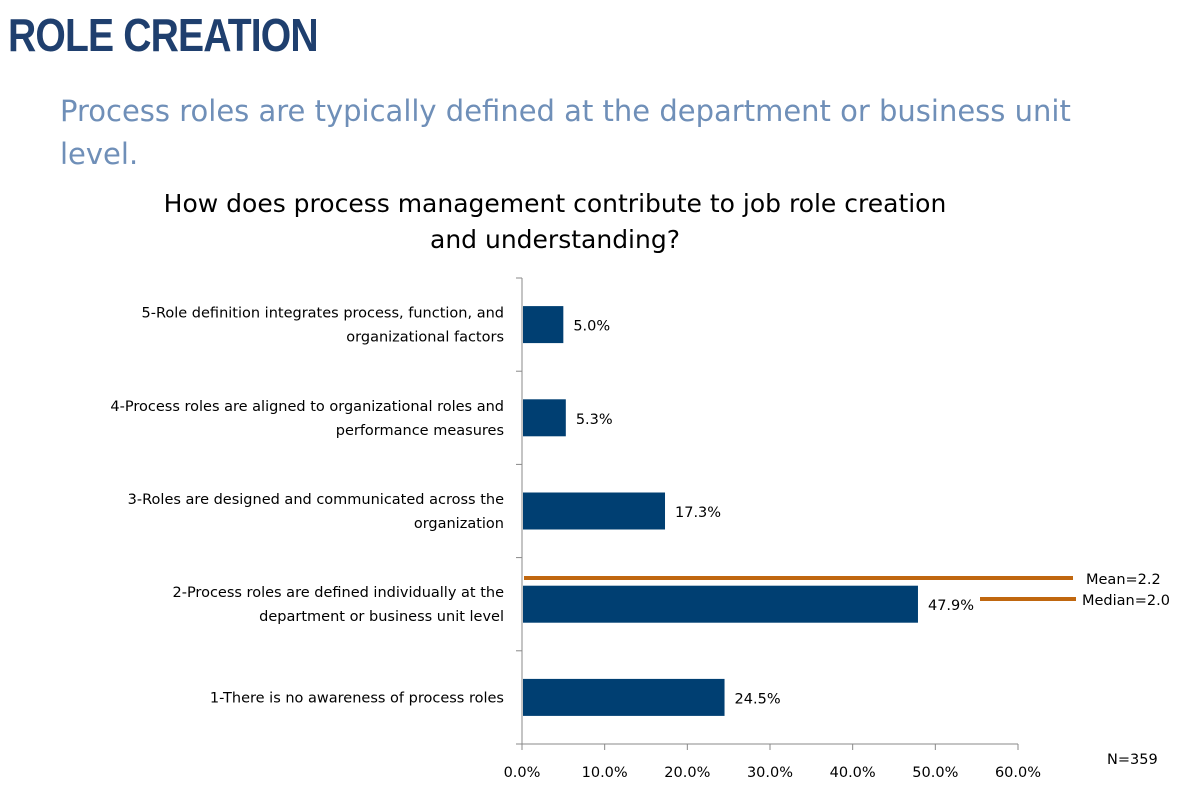 Image resolution: width=1181 pixels, height=796 pixels. What do you see at coordinates (698, 513) in the screenshot?
I see `data-label: 17.3%` at bounding box center [698, 513].